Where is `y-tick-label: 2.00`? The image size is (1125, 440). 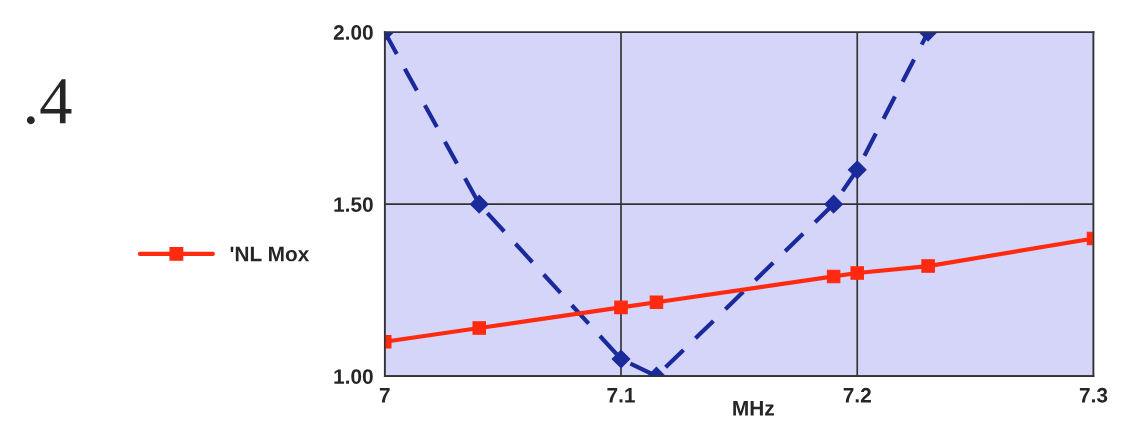 y-tick-label: 2.00 is located at coordinates (353, 32).